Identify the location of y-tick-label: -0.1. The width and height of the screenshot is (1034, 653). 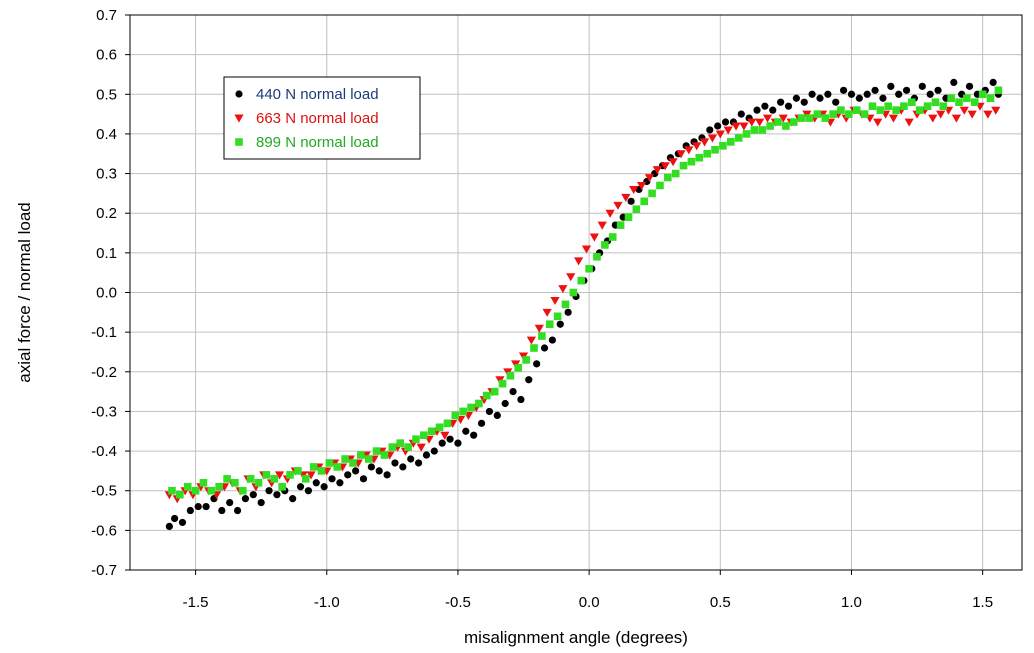
(104, 332).